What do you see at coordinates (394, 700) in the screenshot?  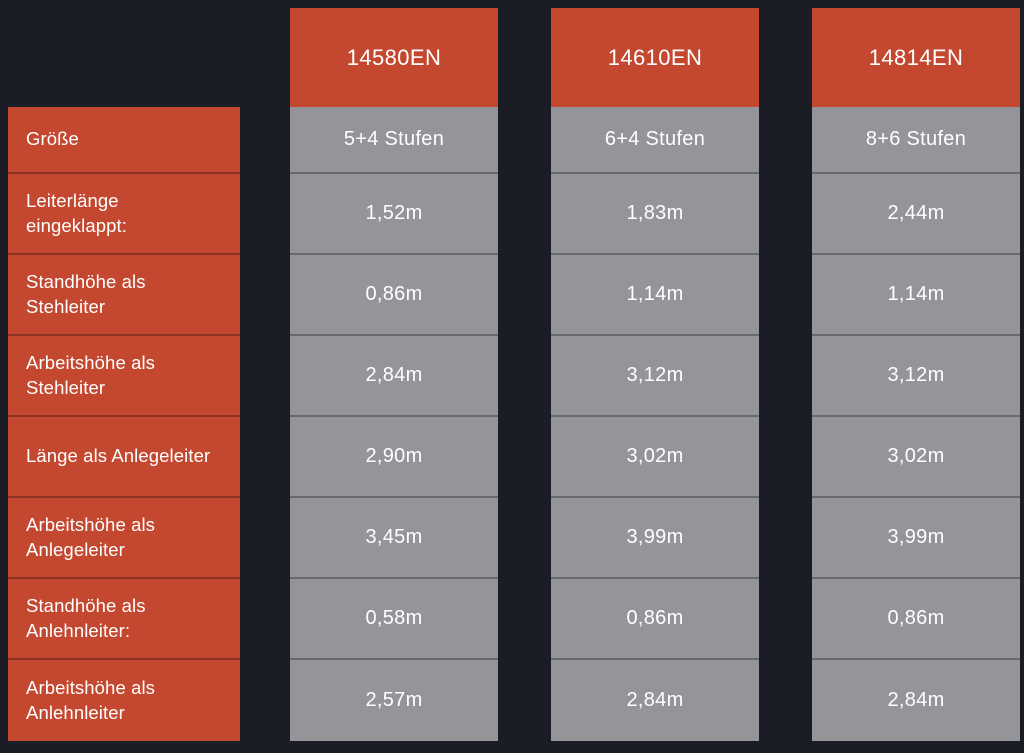 I see `data-cell: 2,57m` at bounding box center [394, 700].